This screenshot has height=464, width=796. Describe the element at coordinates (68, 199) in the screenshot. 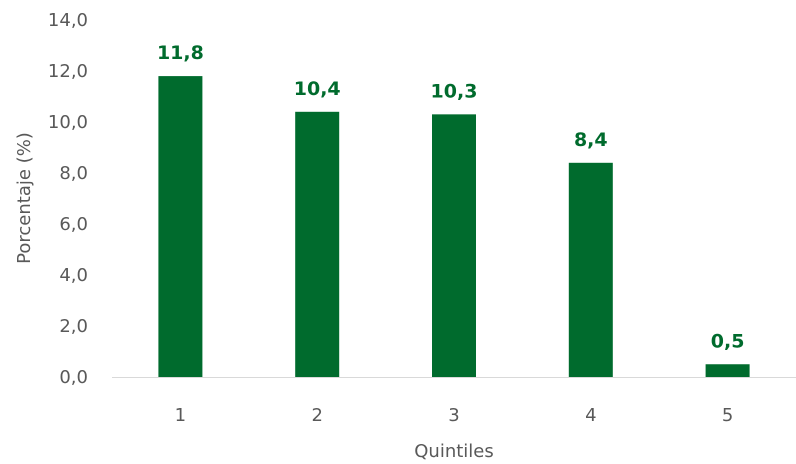

I see `y-axis-ticks: 0,0 2,0 4,0 6,0 8,0 10,0 12,0 14,0` at that location.